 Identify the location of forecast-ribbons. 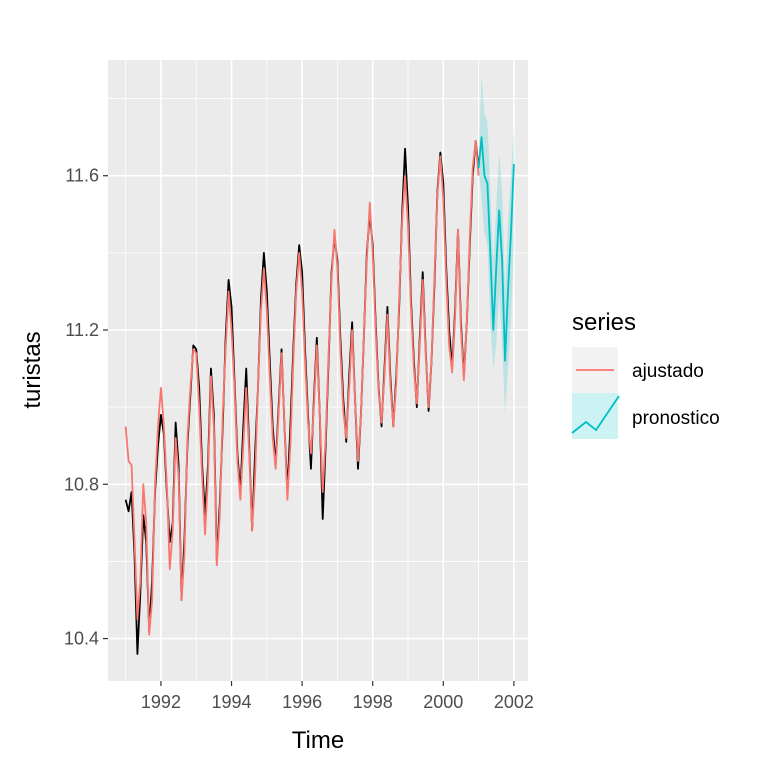
(496, 245).